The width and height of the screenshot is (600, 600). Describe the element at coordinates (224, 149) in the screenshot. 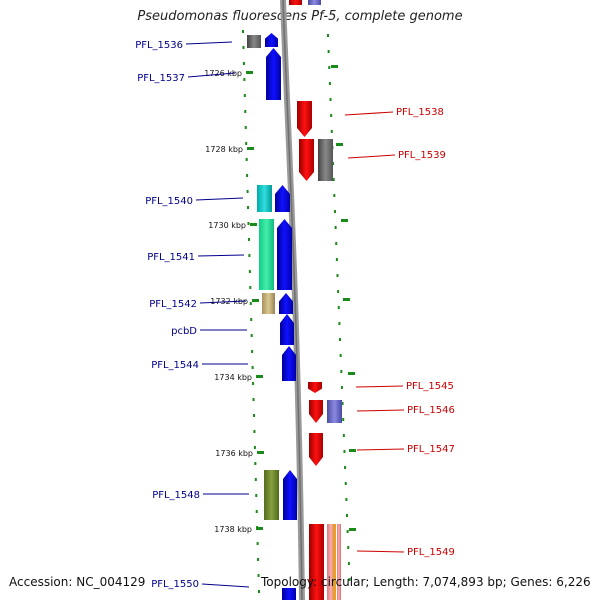

I see `kbp-tick-label: 1728 kbp` at that location.